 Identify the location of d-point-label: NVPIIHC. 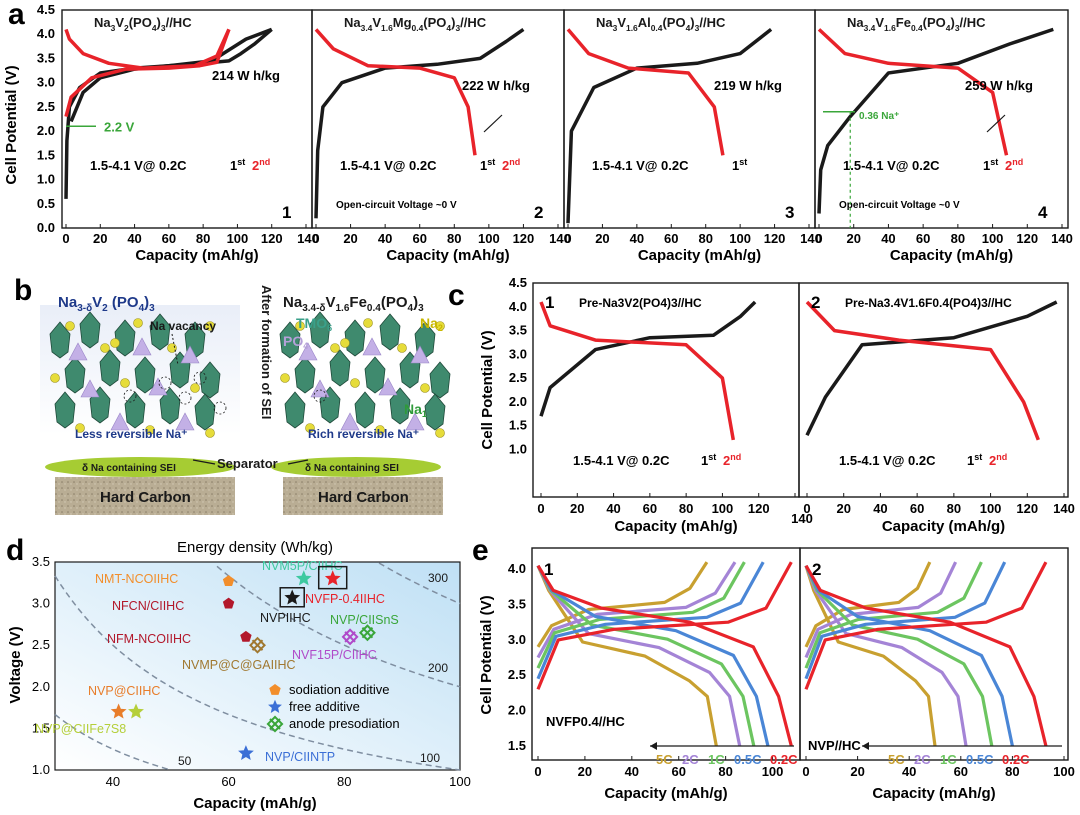
(285, 618).